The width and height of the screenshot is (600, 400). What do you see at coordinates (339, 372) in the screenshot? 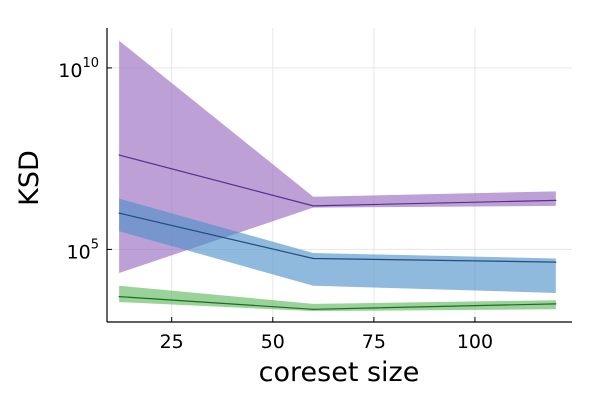
I see `x-axis-label: coreset size` at bounding box center [339, 372].